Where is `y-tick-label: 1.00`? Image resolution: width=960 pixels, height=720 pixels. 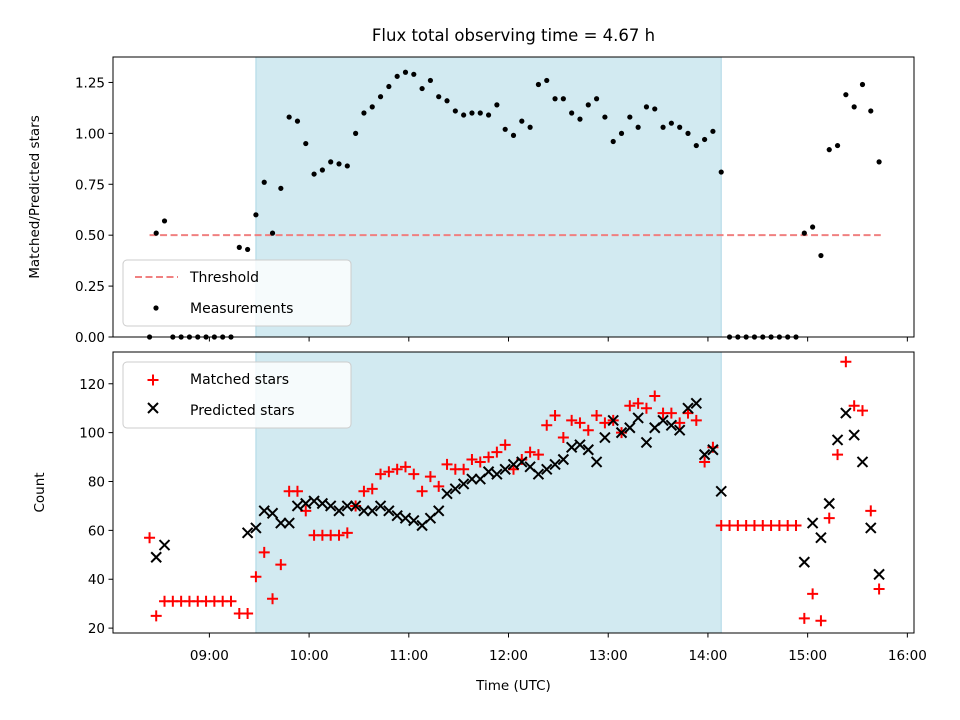
y-tick-label: 1.00 is located at coordinates (90, 134).